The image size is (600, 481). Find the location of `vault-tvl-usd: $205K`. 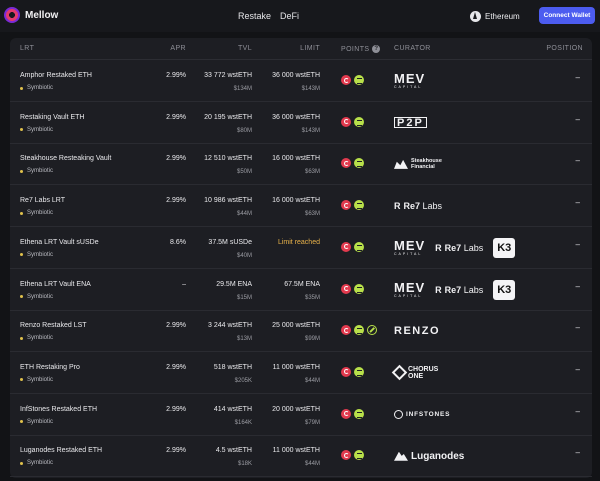

vault-tvl-usd: $205K is located at coordinates (243, 380).